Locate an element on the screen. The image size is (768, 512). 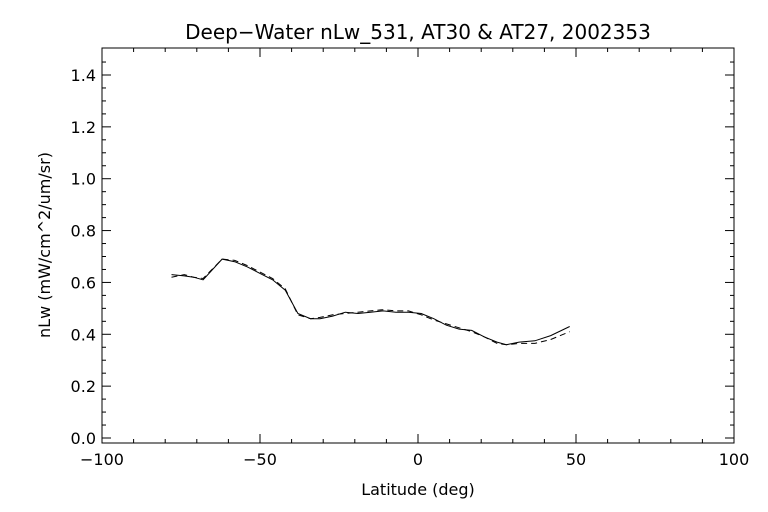
y-tick-label: 0.0 is located at coordinates (83, 438).